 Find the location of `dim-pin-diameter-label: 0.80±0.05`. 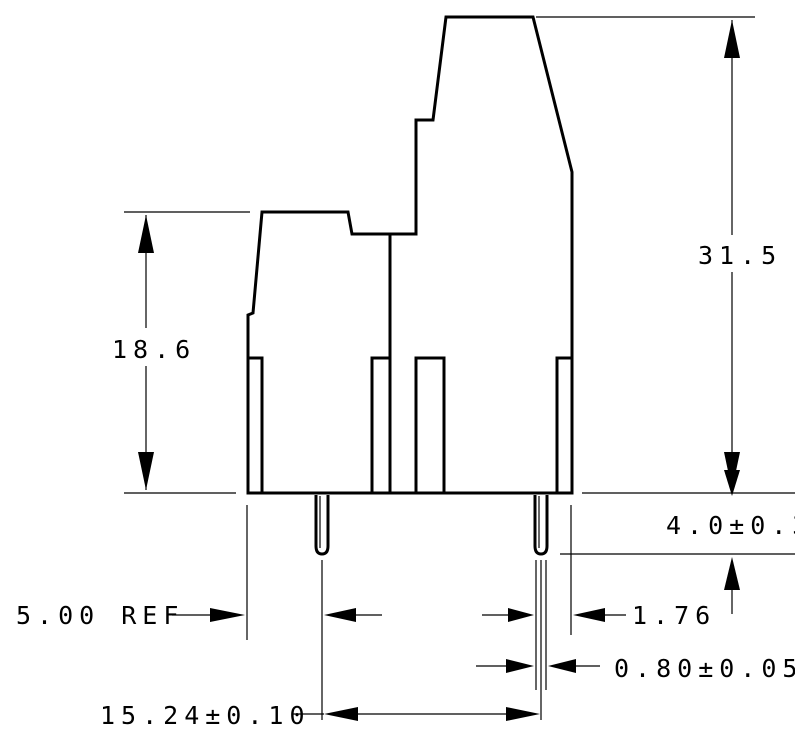

dim-pin-diameter-label: 0.80±0.05 is located at coordinates (704, 668).